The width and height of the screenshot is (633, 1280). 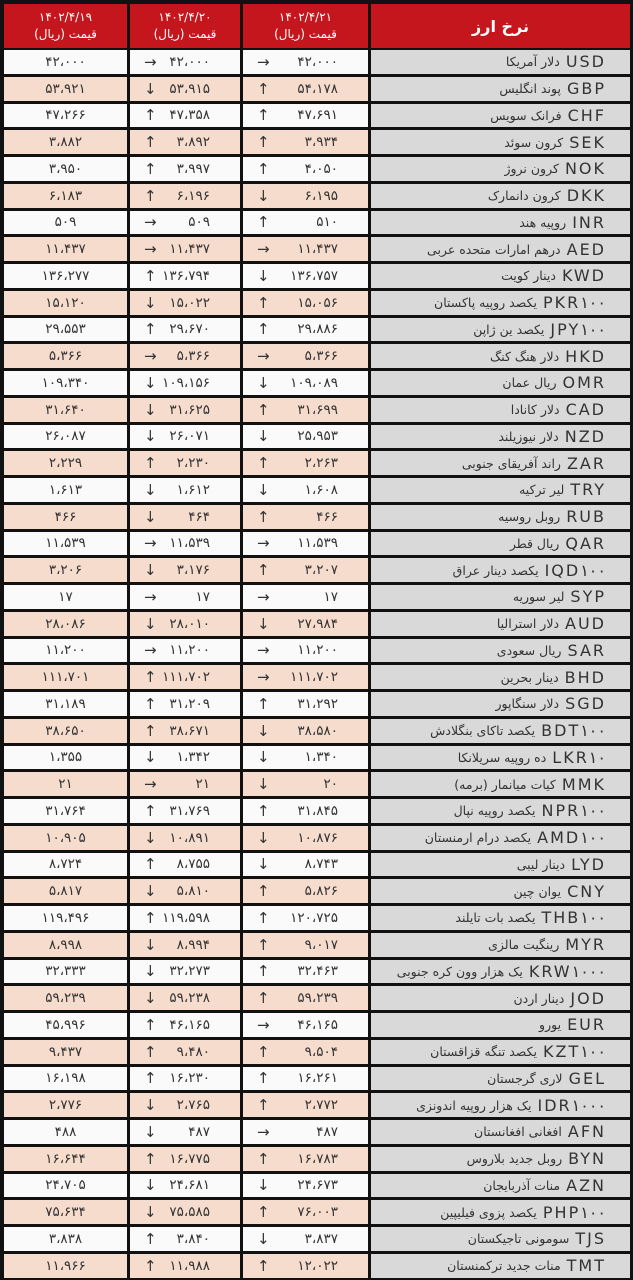 I want to click on currency-name-cell: KRW۱۰۰۰ یک هزار وون کره جنوبی, so click(x=500, y=971).